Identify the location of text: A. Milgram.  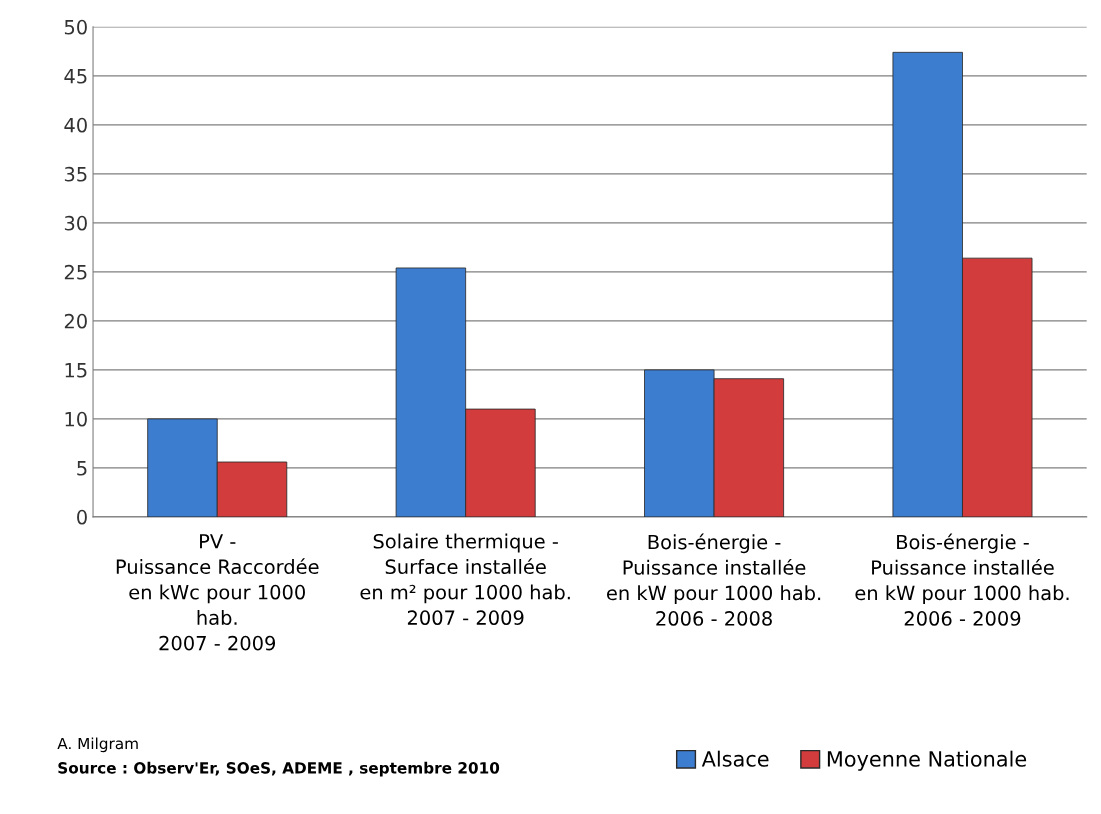
(97, 745).